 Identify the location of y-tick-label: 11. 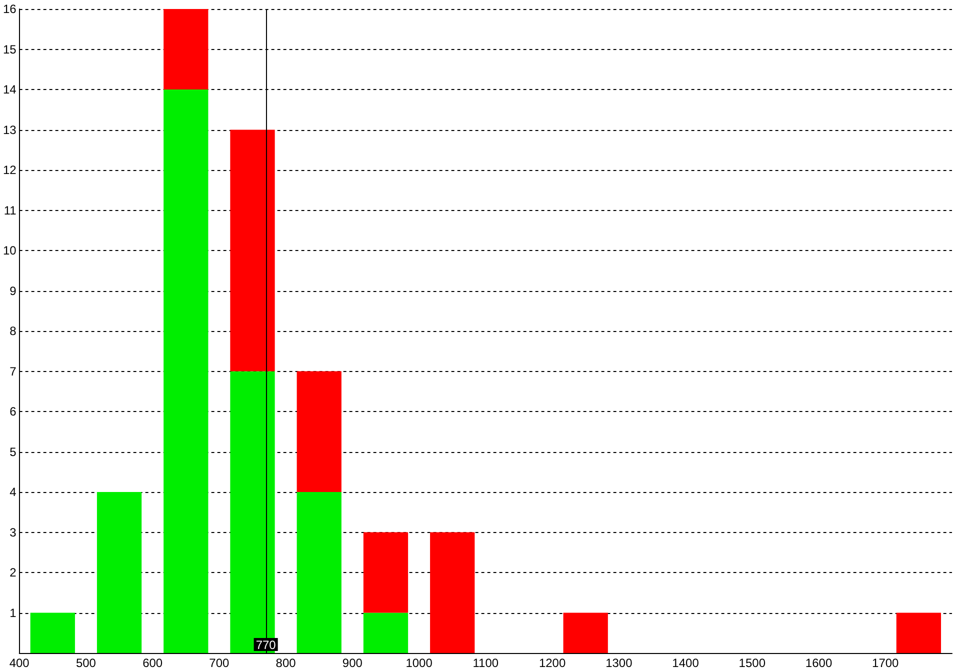
(10, 210).